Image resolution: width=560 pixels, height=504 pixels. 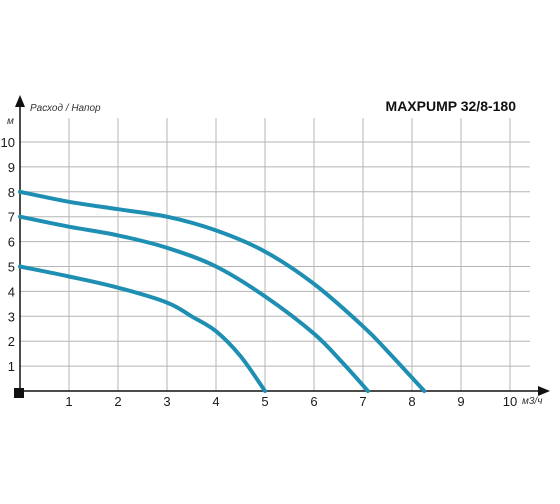 I want to click on y-tick-label: 5, so click(x=11, y=267).